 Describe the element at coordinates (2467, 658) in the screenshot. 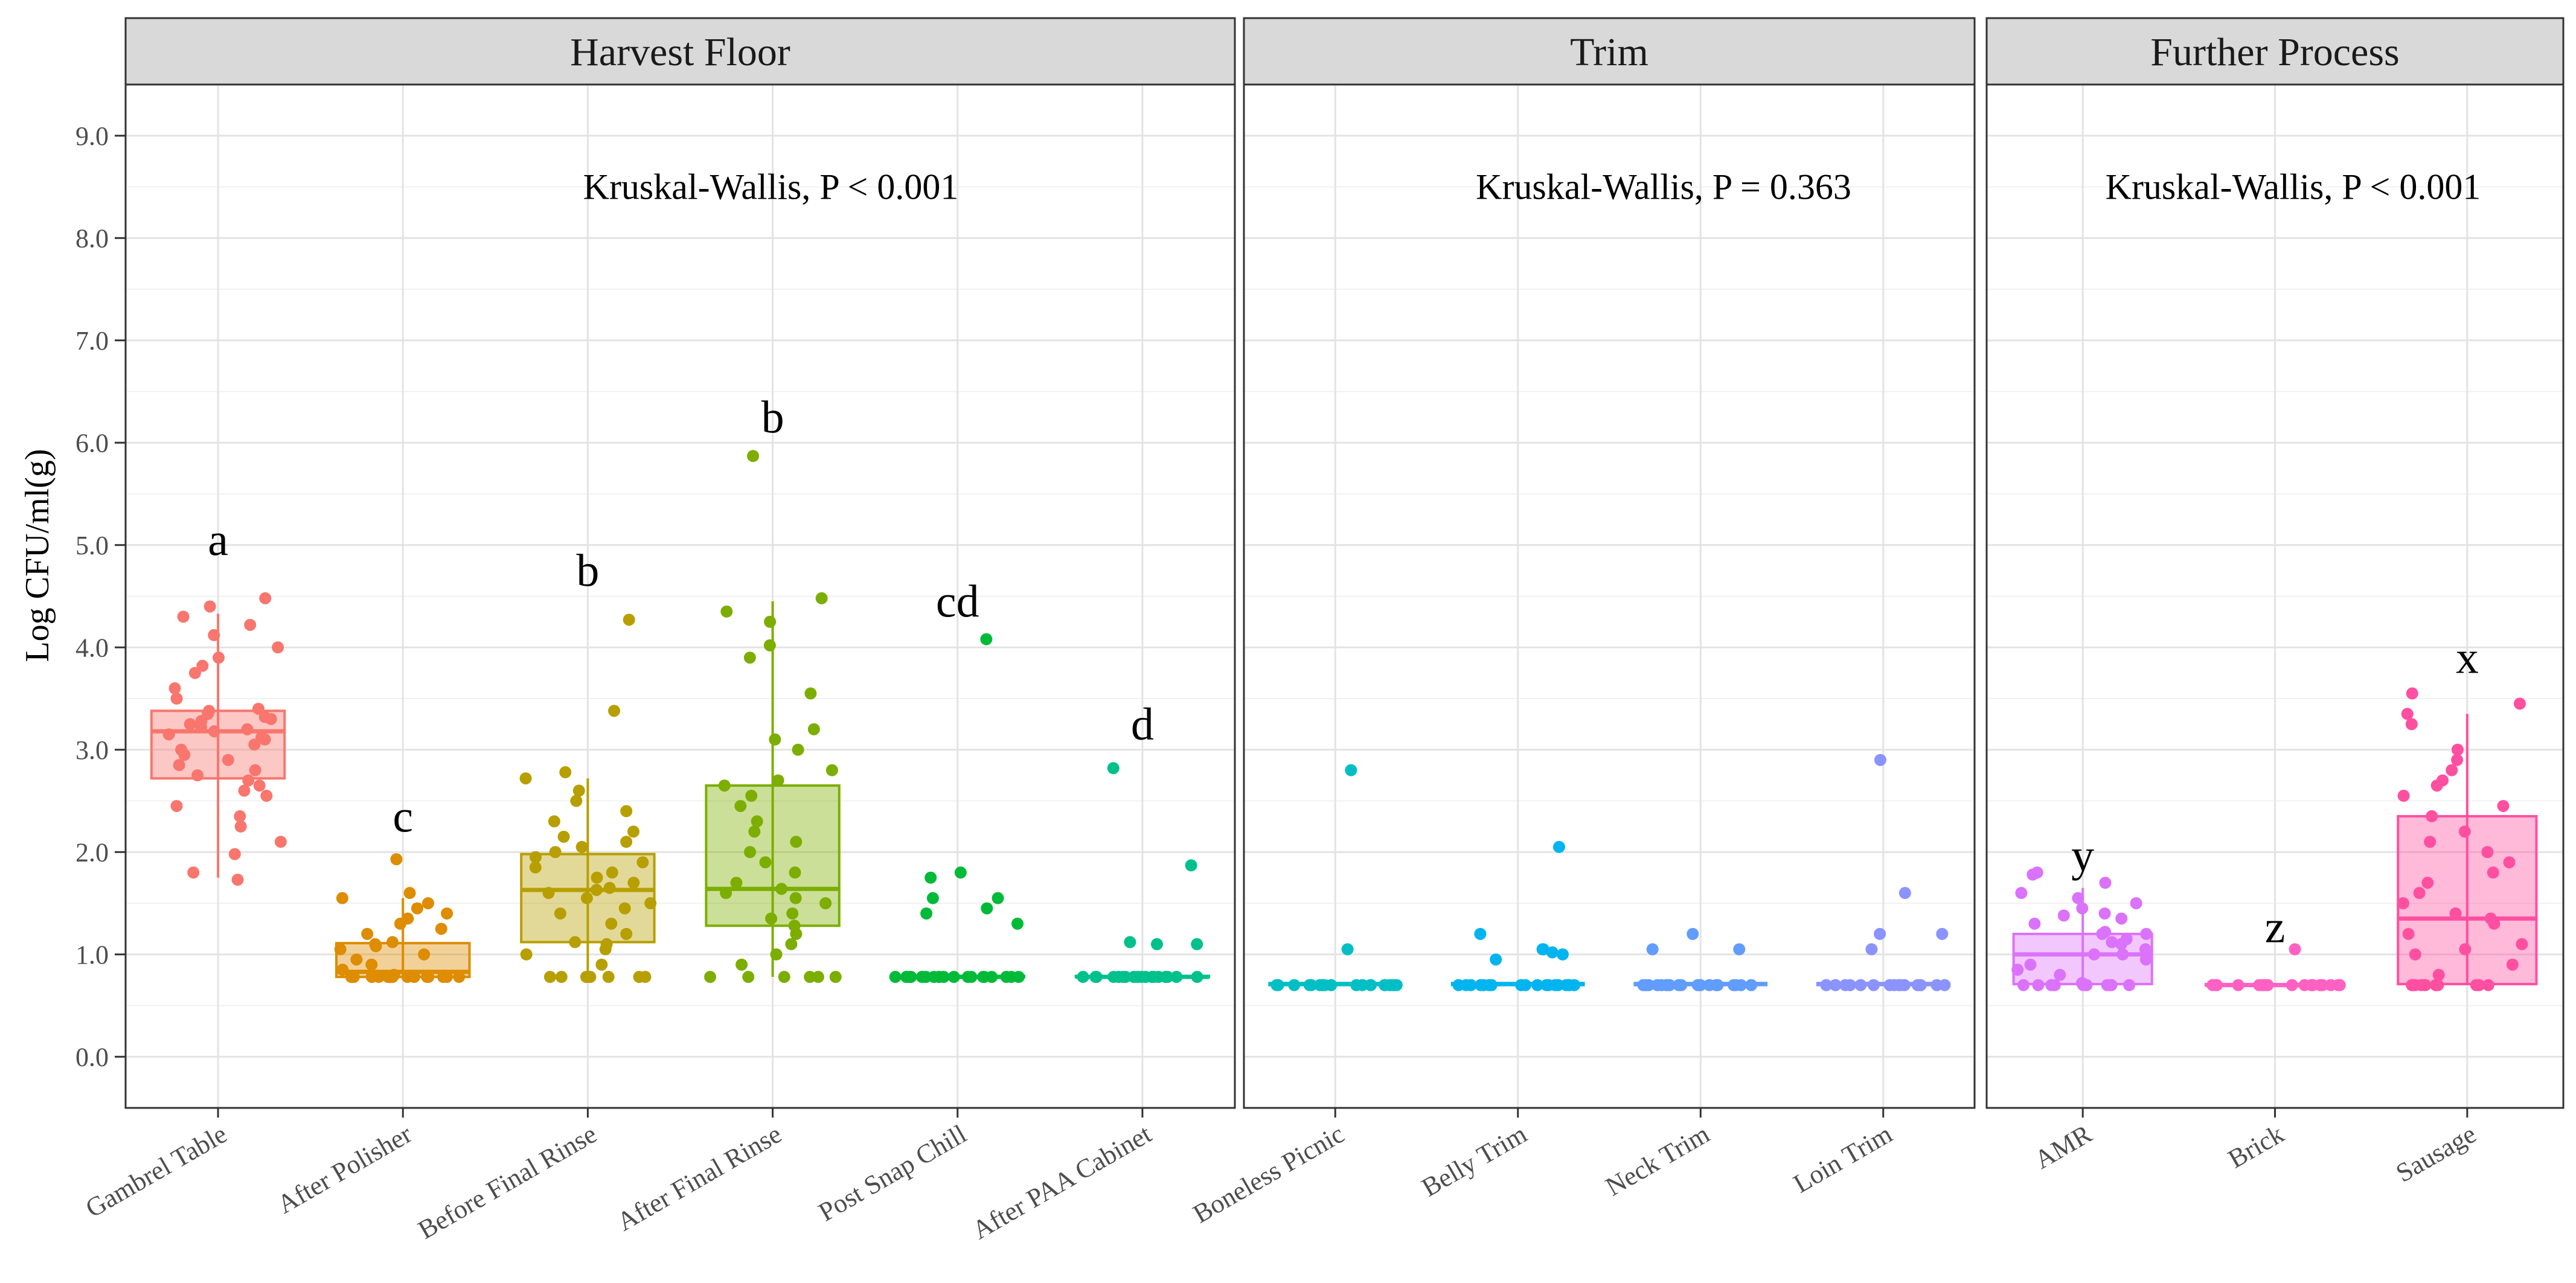

I see `significance-letter: x` at that location.